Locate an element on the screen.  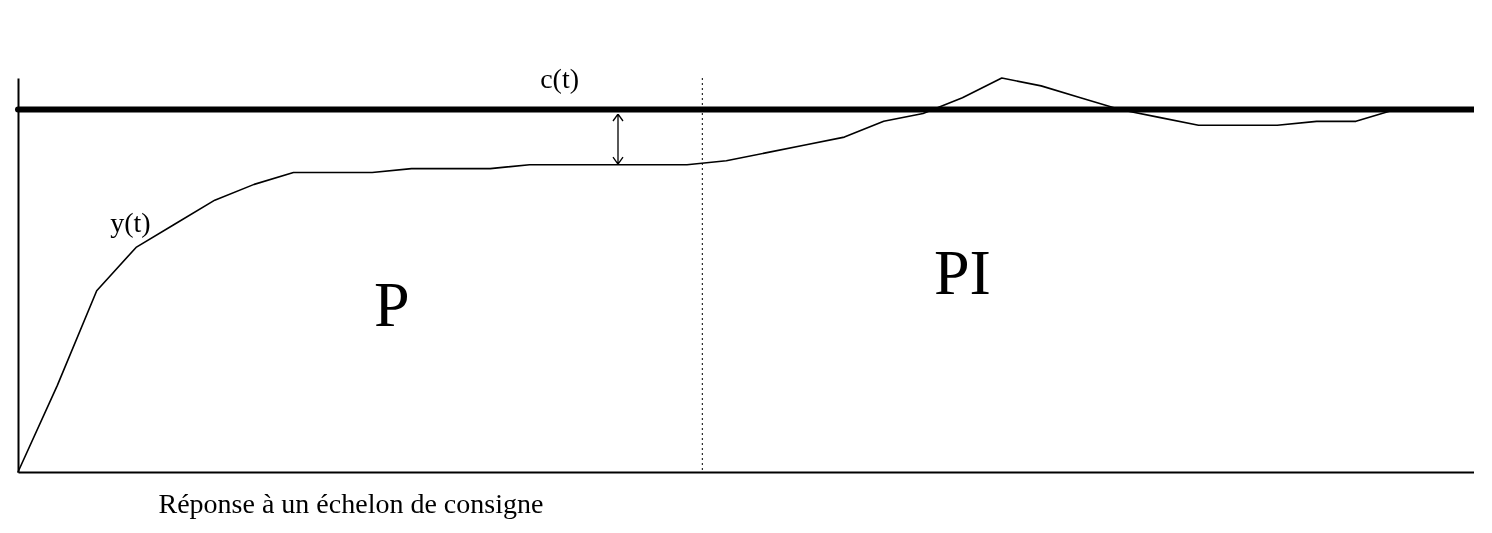
x-axis-title: Réponse à un échelon de consigne is located at coordinates (351, 503).